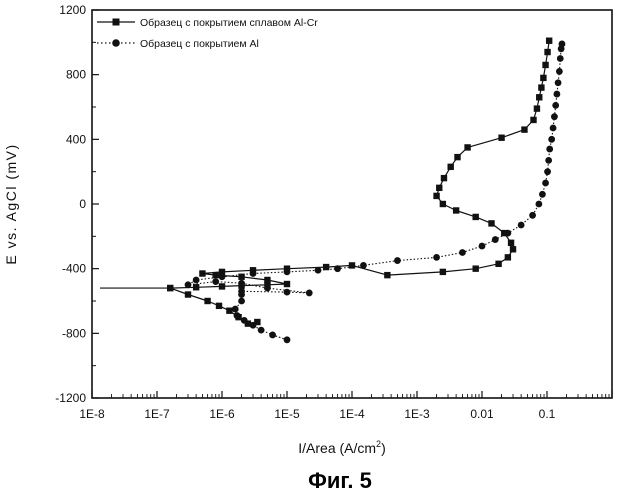 This screenshot has height=499, width=622. Describe the element at coordinates (70, 398) in the screenshot. I see `y-tick-label: -1200` at that location.